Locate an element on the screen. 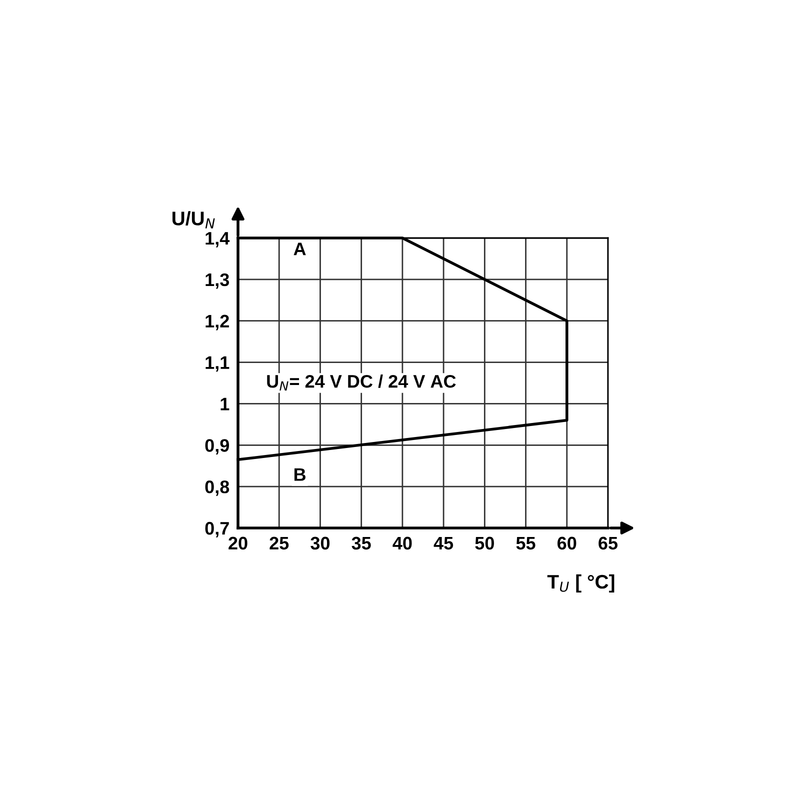  y-tick-label: 1,4 is located at coordinates (218, 240).